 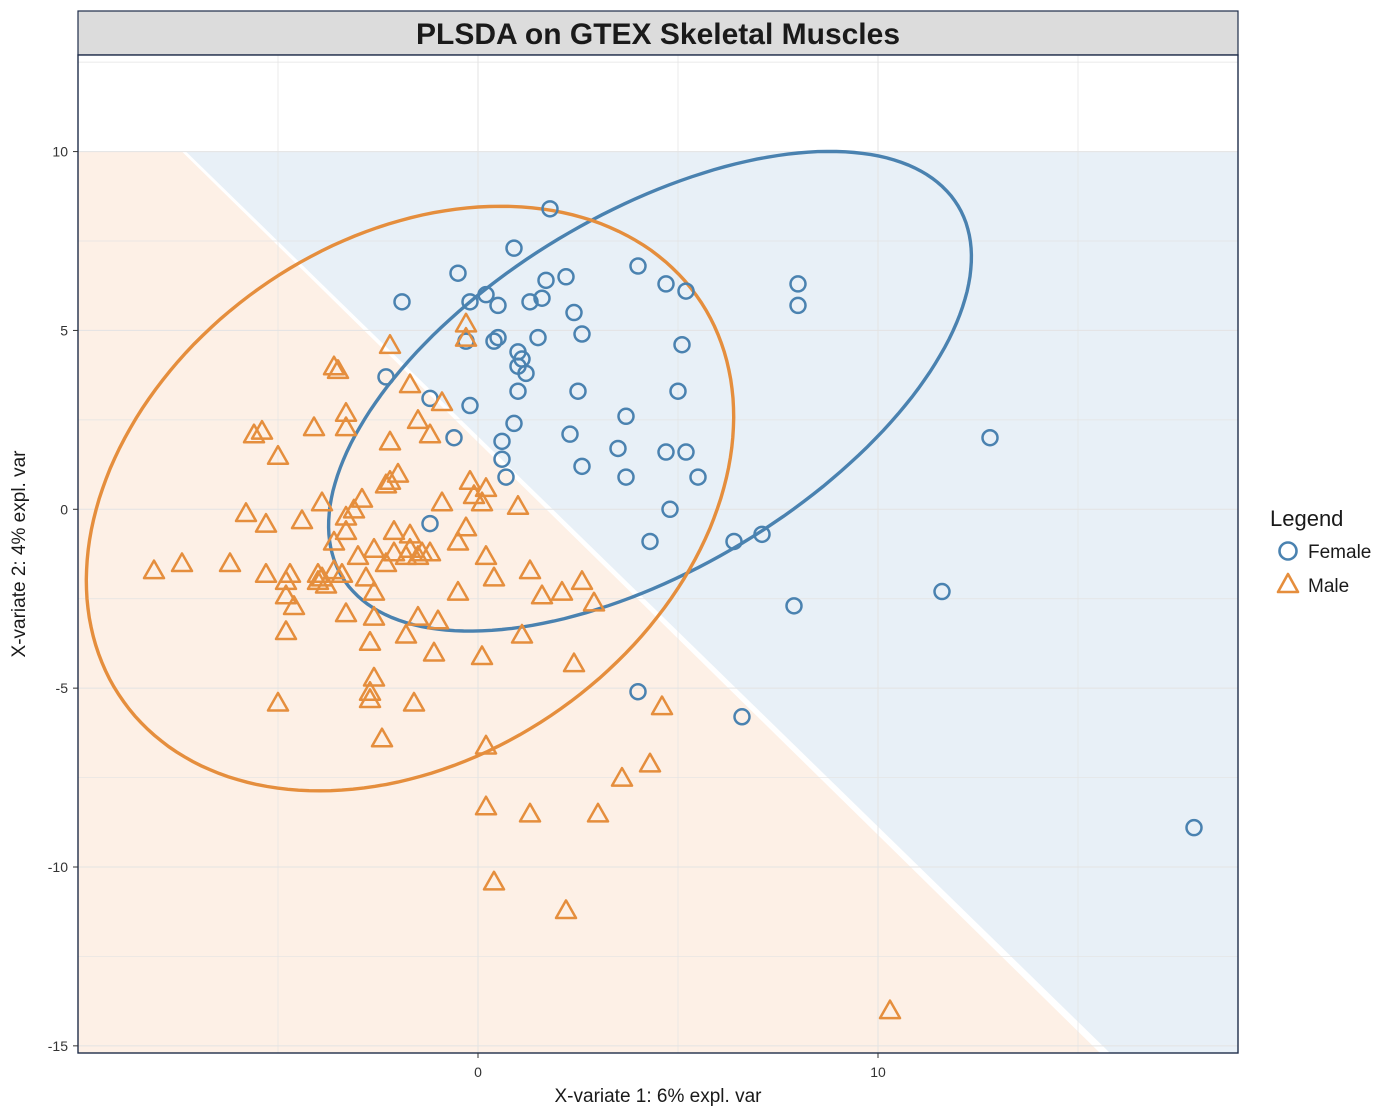 I want to click on legend-male-triangle-marker, so click(x=1288, y=583).